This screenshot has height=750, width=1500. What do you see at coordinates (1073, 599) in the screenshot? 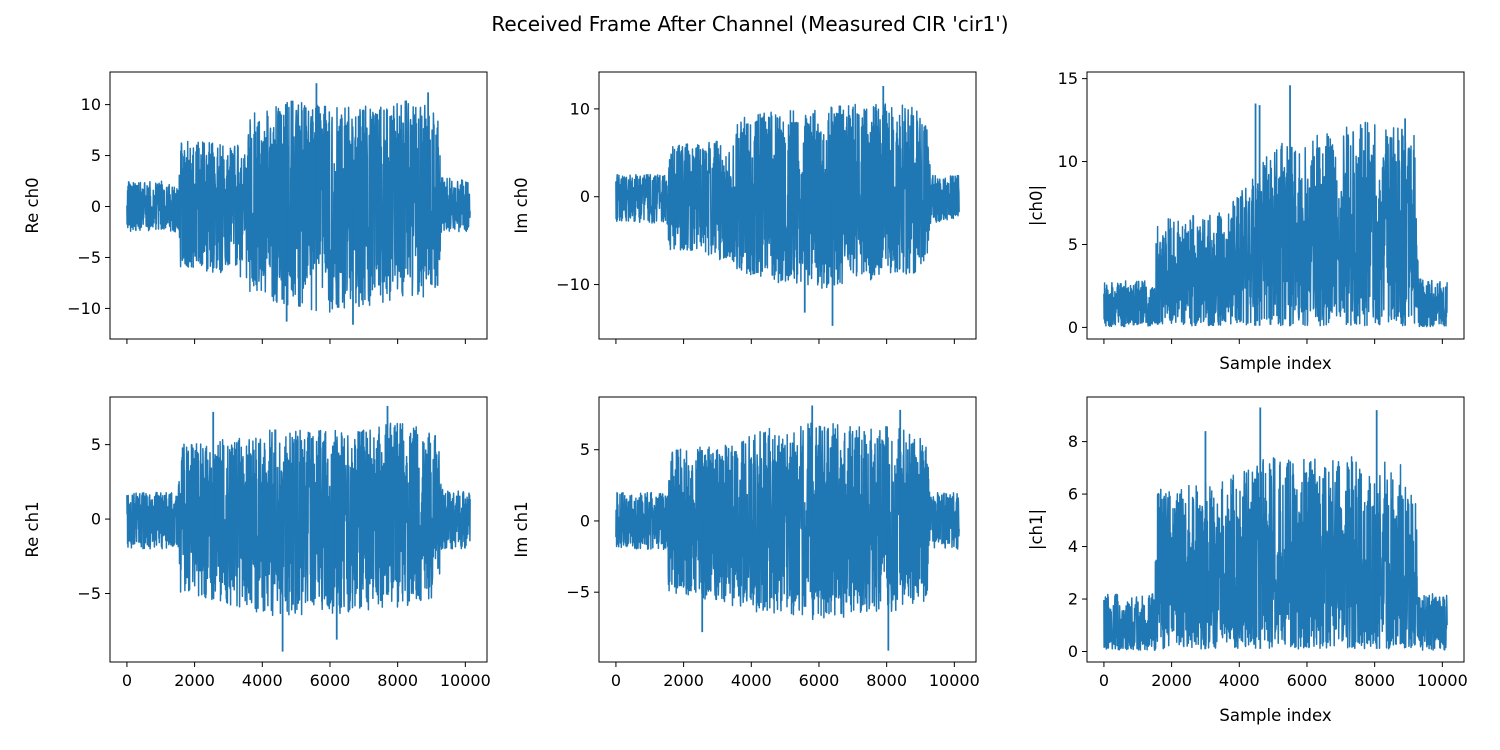
I see `y-tick-label: 2` at bounding box center [1073, 599].